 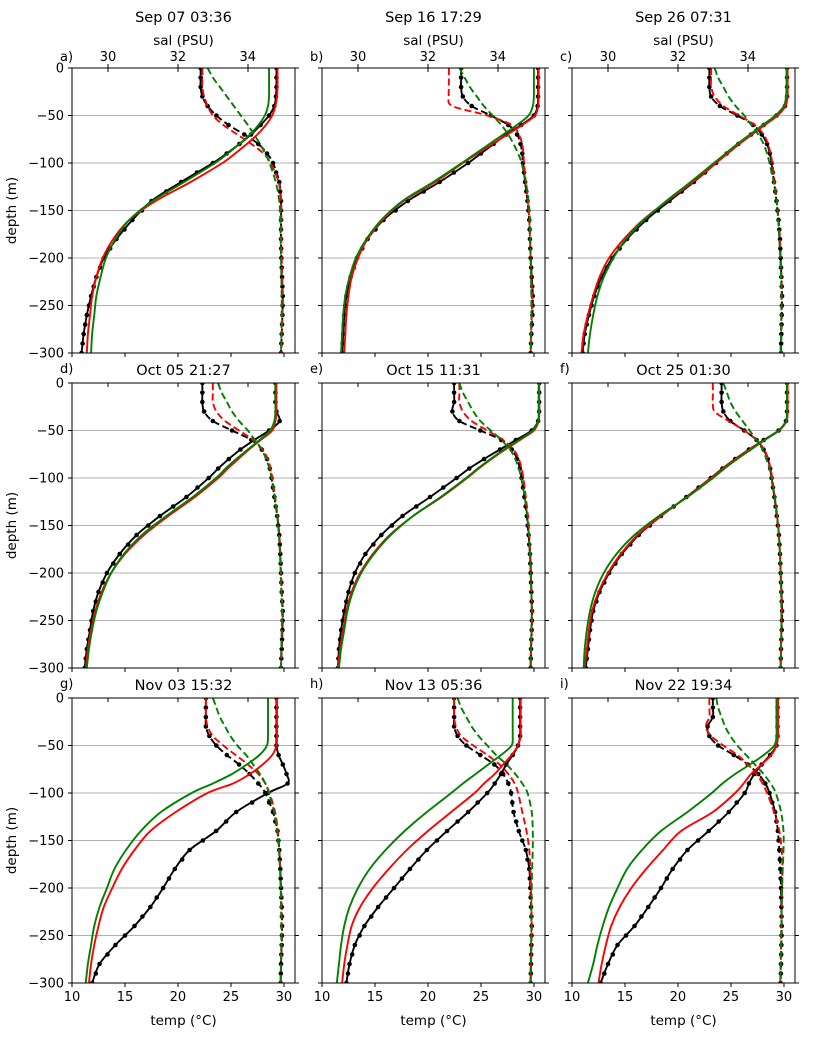 I want to click on panel-h-model-red-temperature-line, so click(x=431, y=840).